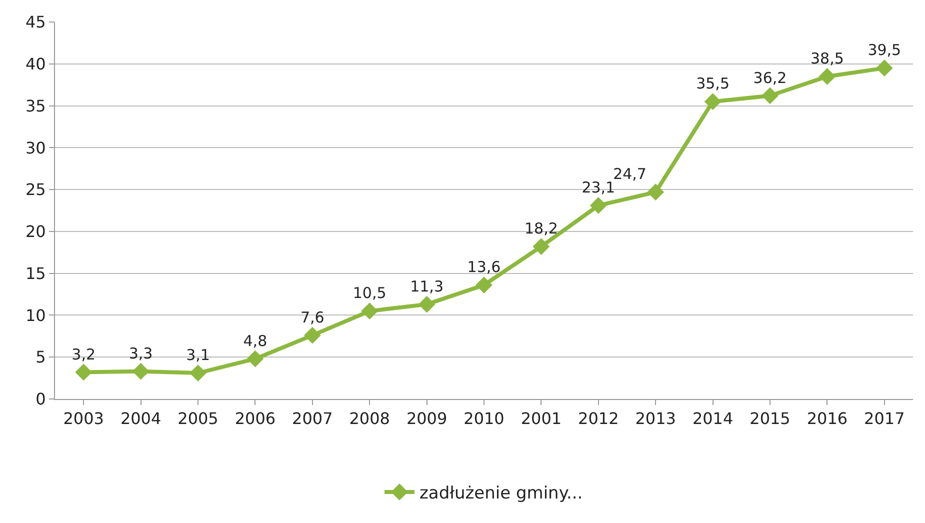  Describe the element at coordinates (427, 286) in the screenshot. I see `data-label: 11,3` at that location.